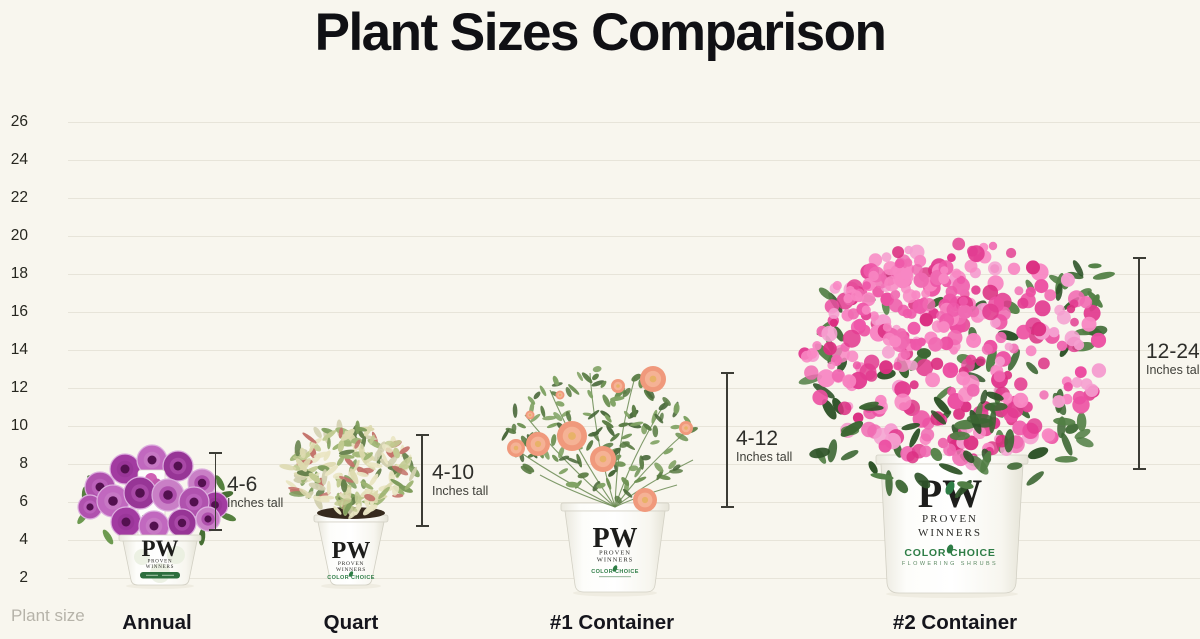 Image resolution: width=1200 pixels, height=639 pixels. I want to click on size-range: 12-24, so click(1173, 351).